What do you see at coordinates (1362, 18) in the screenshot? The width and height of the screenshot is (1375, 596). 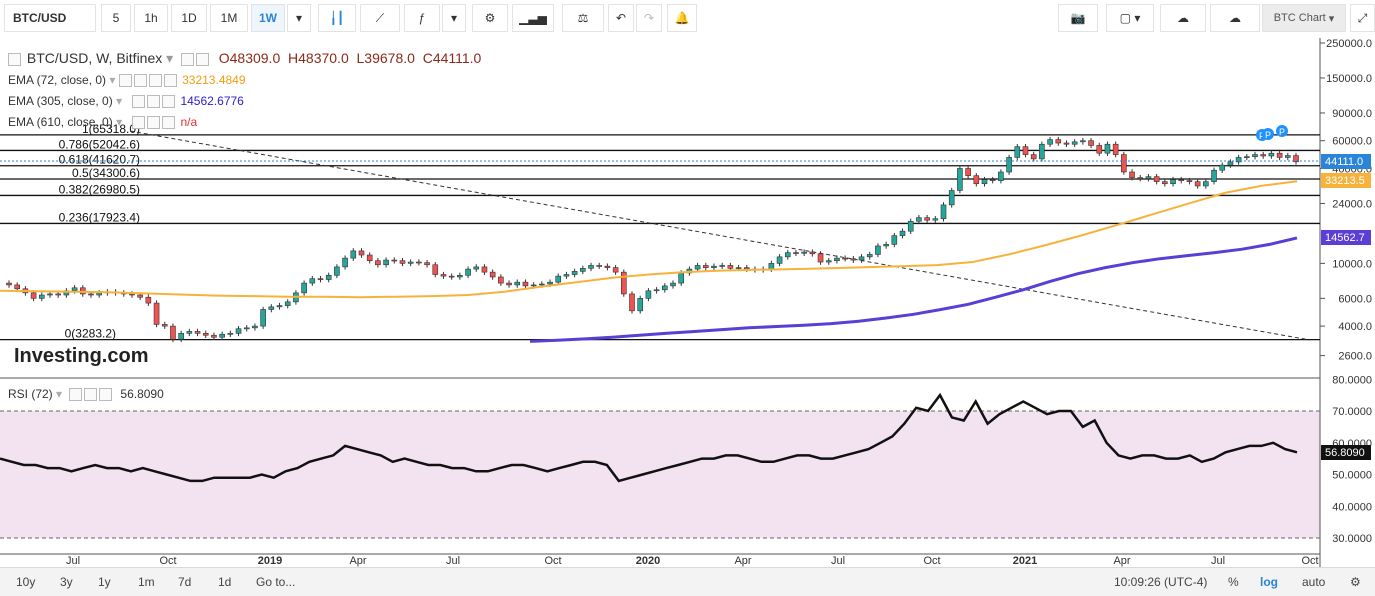 I see `fullscreen-icon: ⤢` at bounding box center [1362, 18].